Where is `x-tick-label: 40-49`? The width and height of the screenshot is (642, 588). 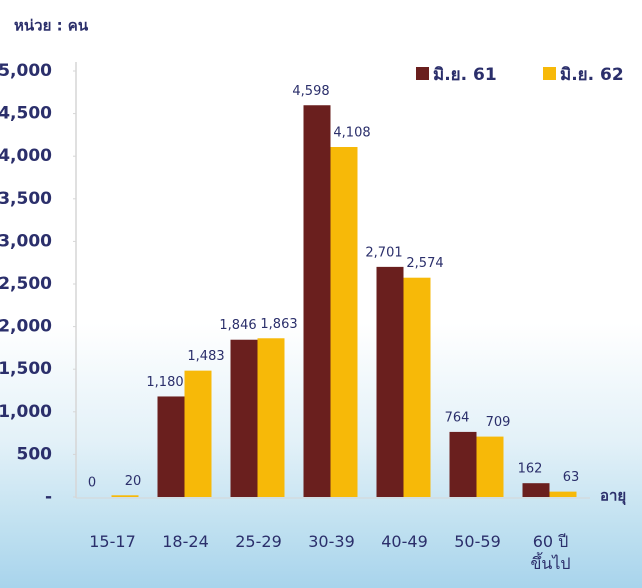 x-tick-label: 40-49 is located at coordinates (404, 541).